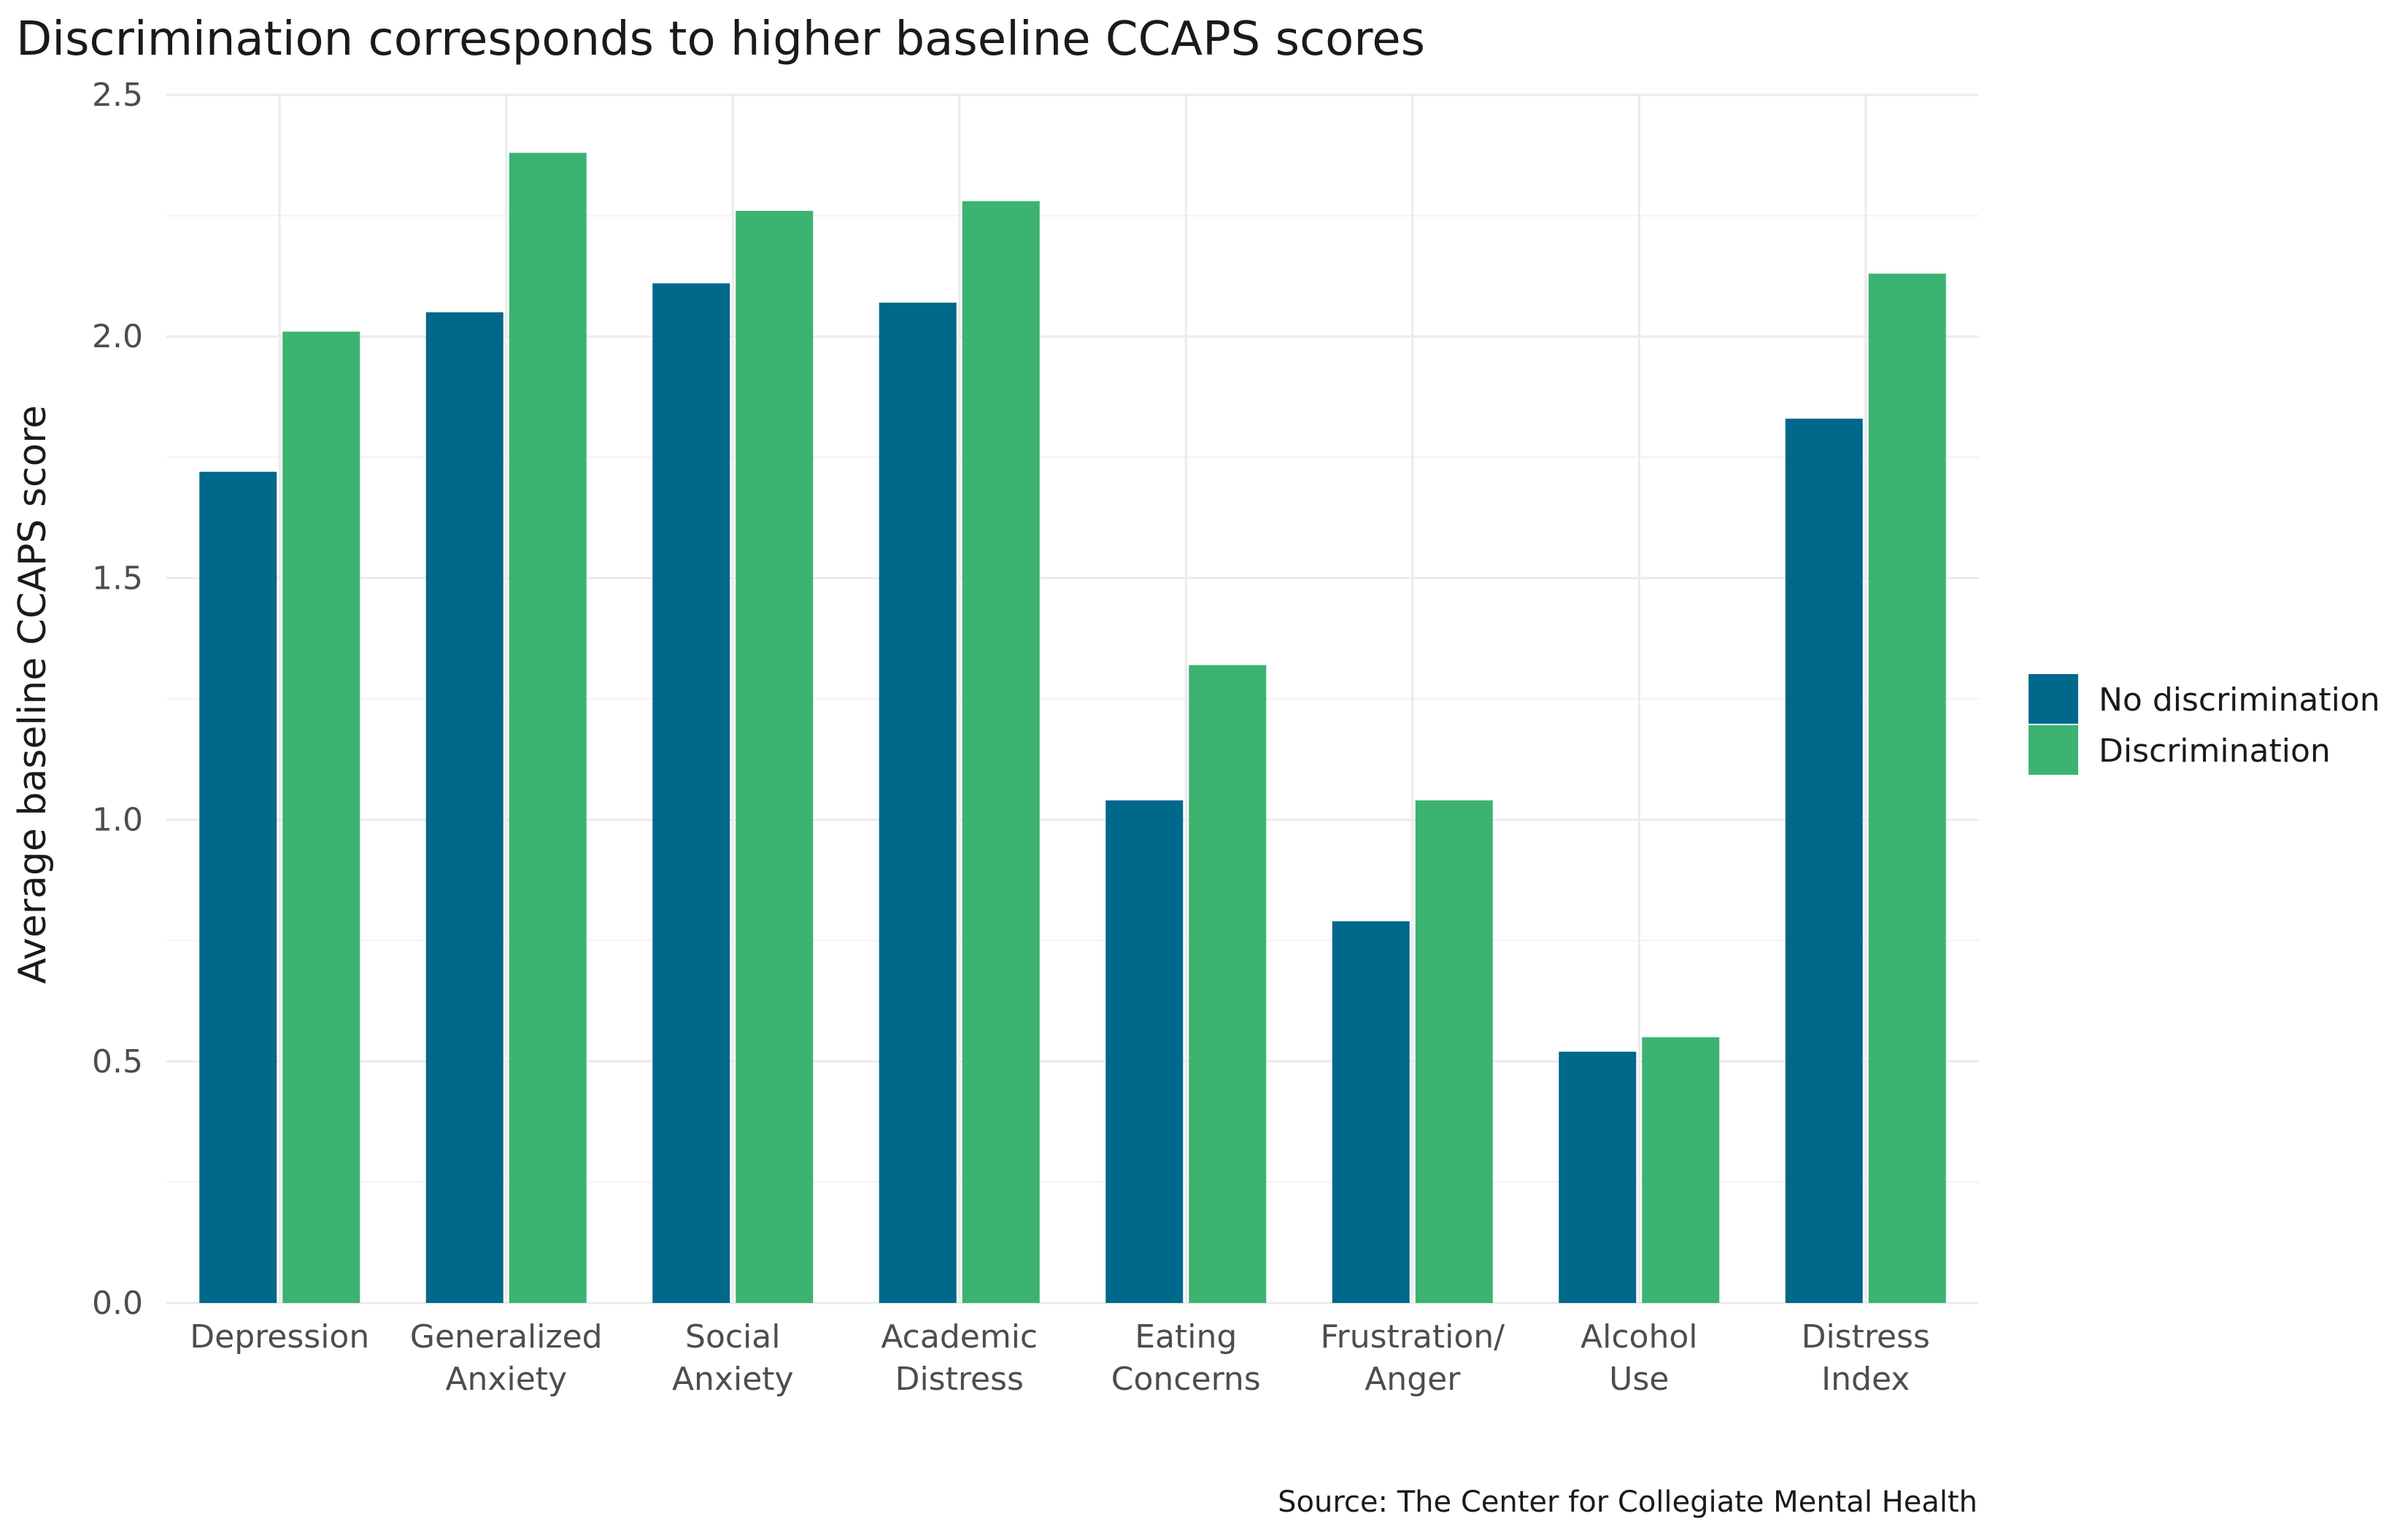  Describe the element at coordinates (959, 1358) in the screenshot. I see `x-tick-label: Academic Distress` at that location.